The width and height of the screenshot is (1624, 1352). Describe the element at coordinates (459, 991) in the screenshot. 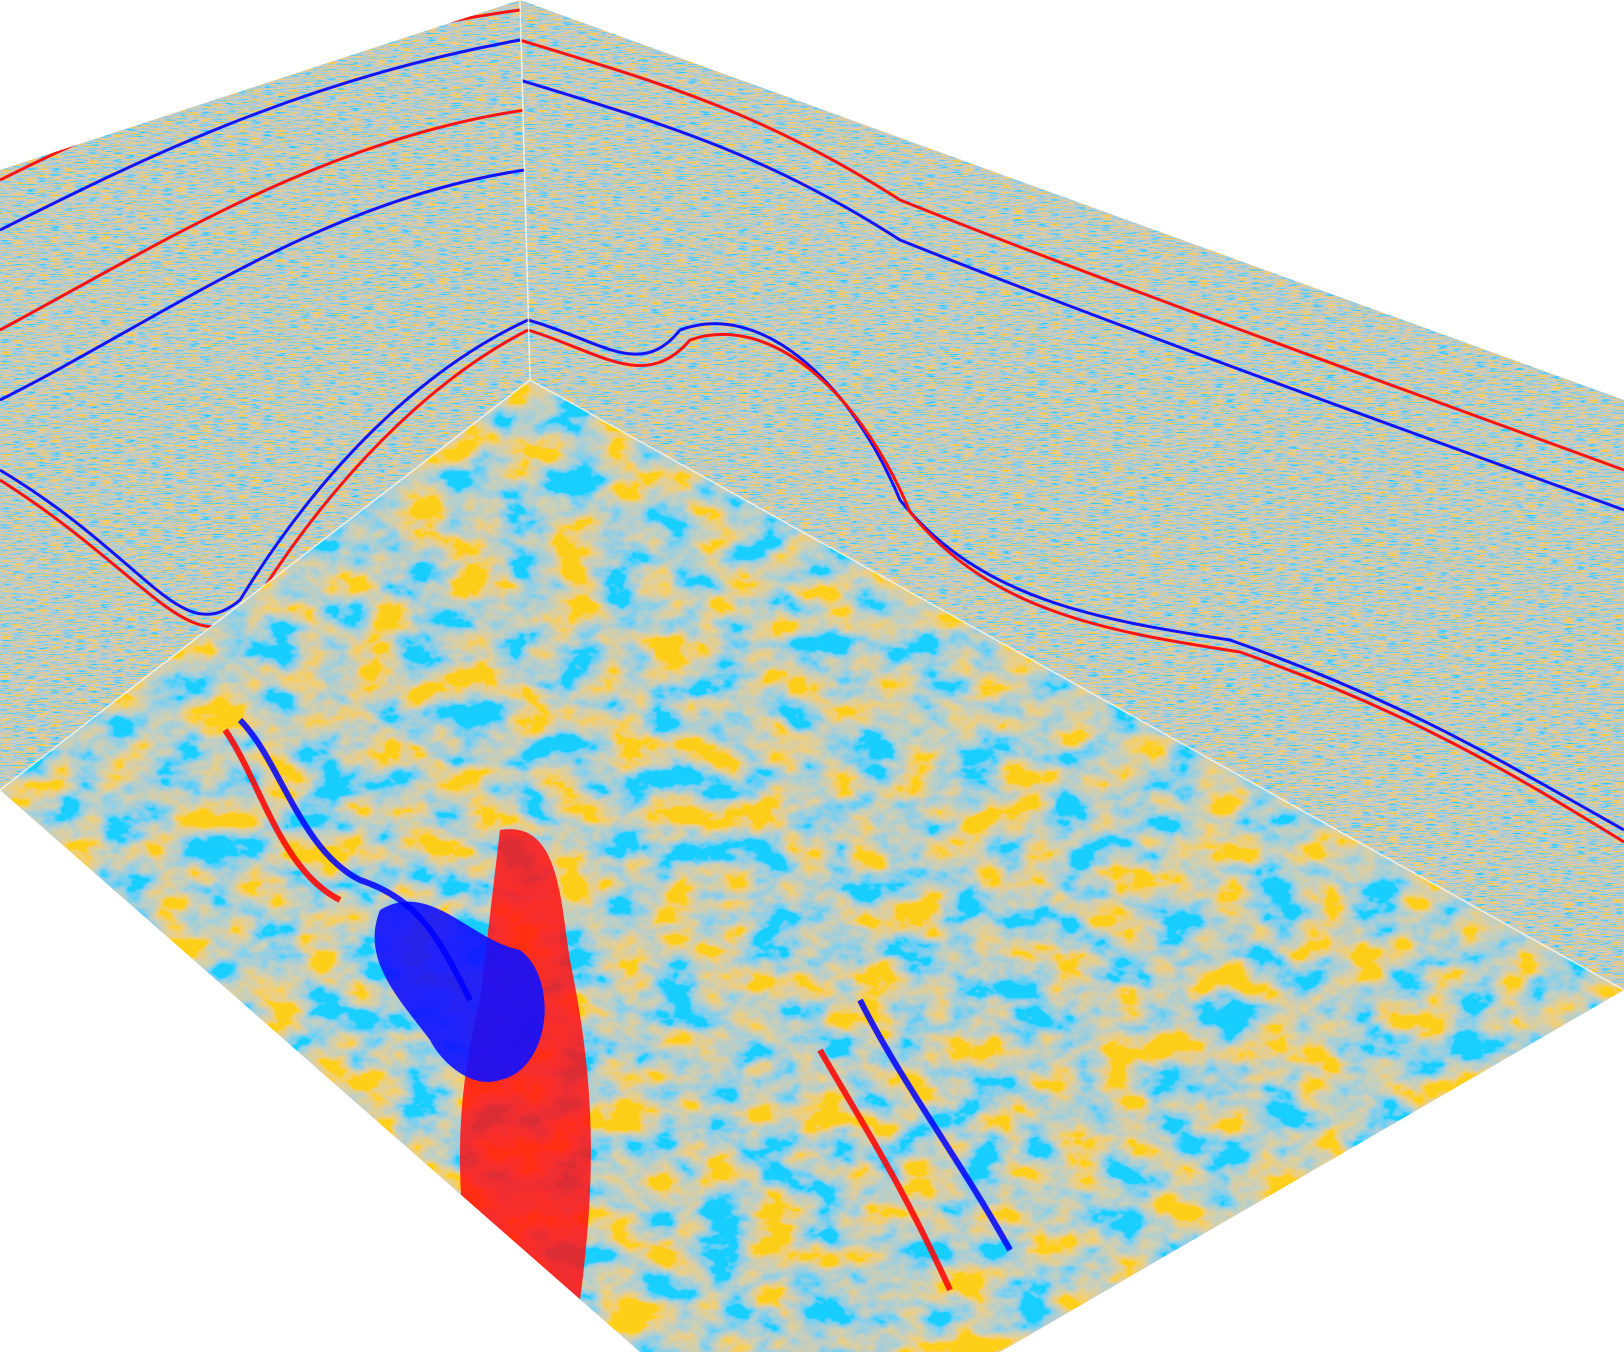

I see `blue-anomaly` at that location.